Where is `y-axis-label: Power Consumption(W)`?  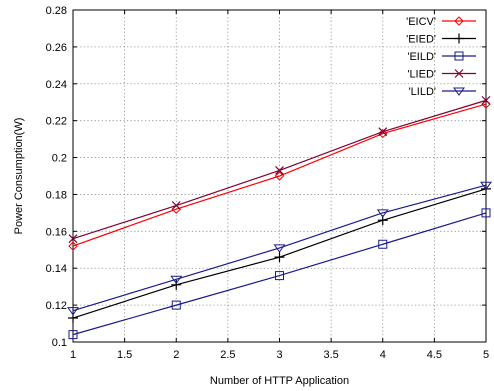 y-axis-label: Power Consumption(W) is located at coordinates (19, 176).